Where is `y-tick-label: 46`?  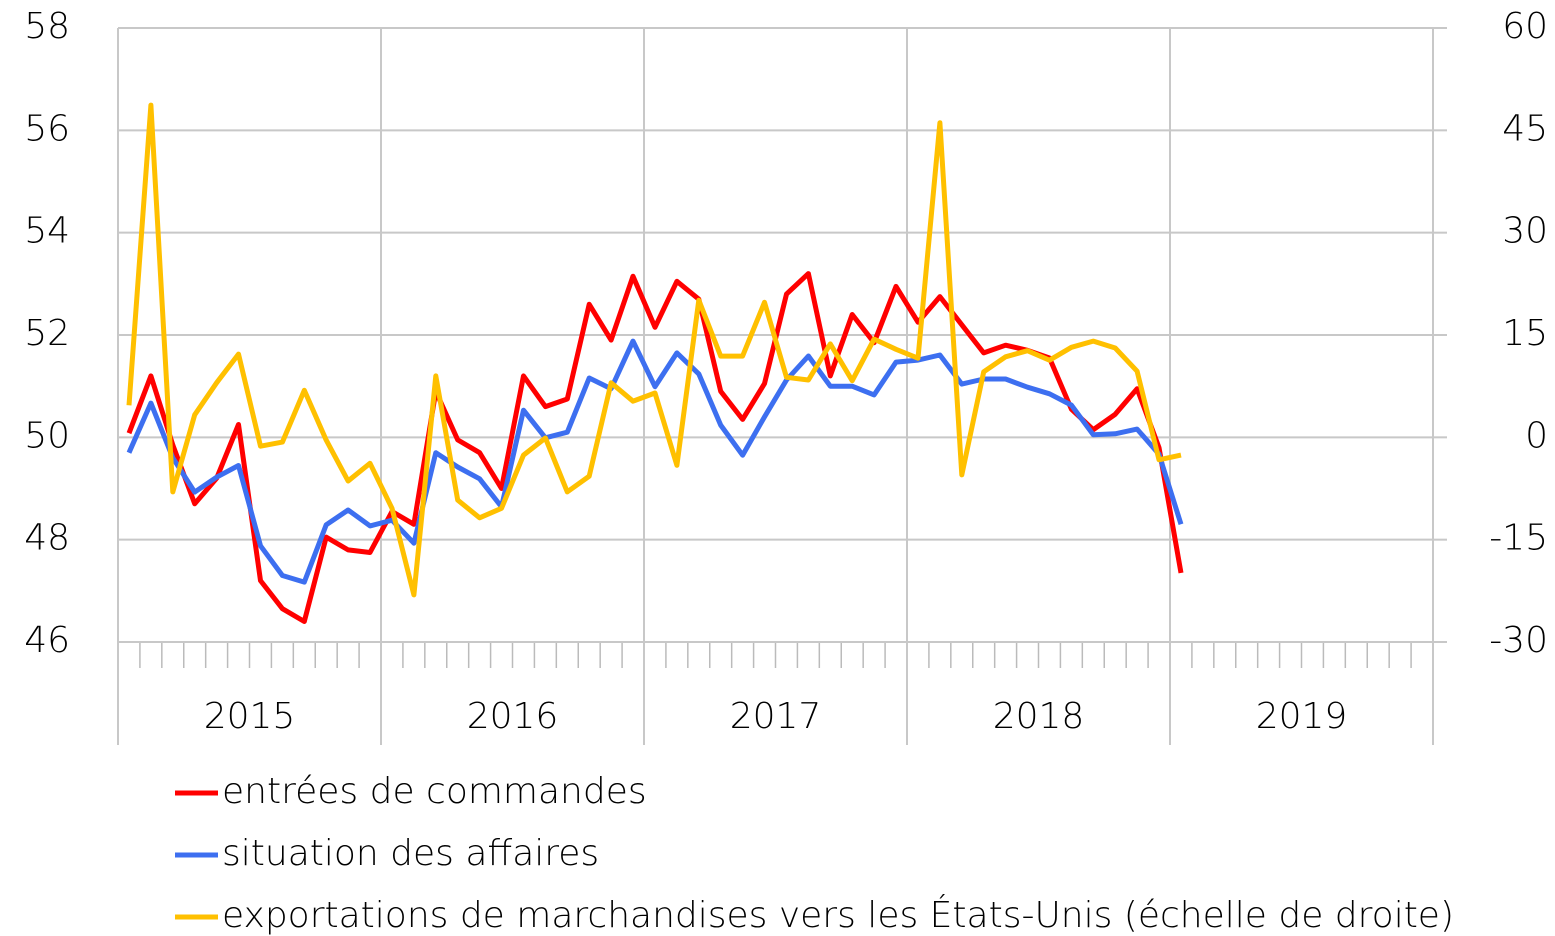
y-tick-label: 46 is located at coordinates (47, 640).